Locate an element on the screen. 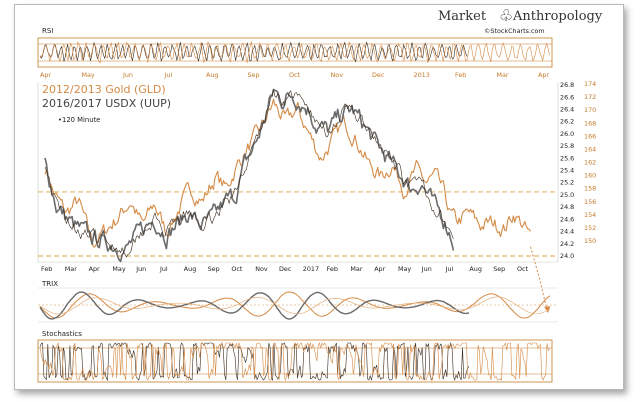  usd-tick: 26.2 is located at coordinates (567, 122).